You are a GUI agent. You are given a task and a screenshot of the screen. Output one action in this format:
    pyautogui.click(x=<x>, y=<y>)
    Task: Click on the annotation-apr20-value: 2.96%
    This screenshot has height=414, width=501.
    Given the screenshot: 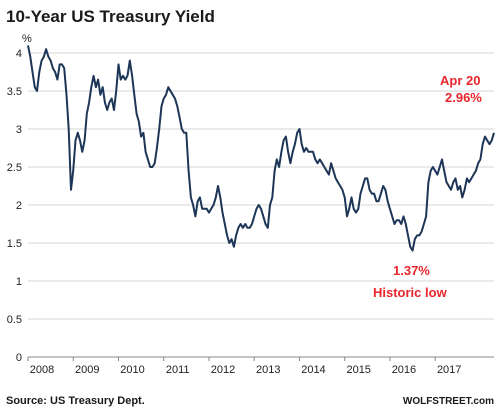 What is the action you would take?
    pyautogui.click(x=463, y=97)
    